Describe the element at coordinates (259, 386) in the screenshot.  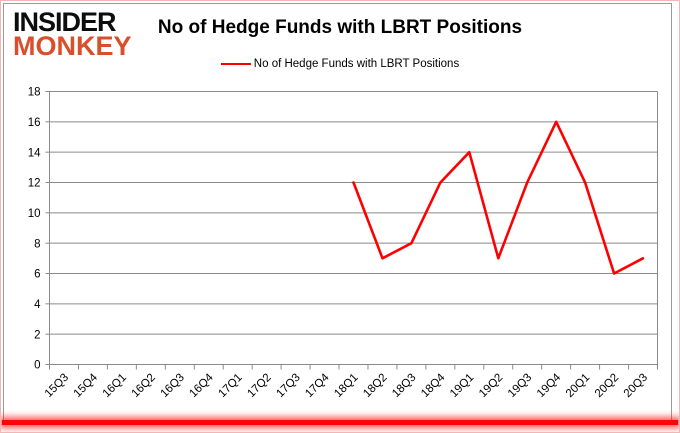
I see `x-axis-label: 17Q2` at that location.